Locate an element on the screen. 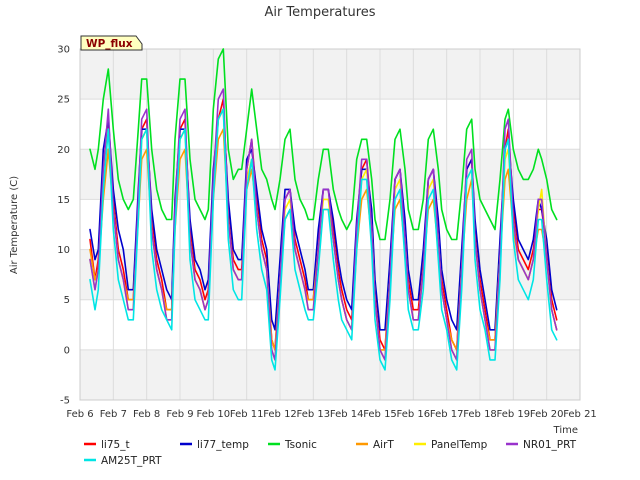 This screenshot has width=640, height=480. y-axis-ticks: -5 0 5 10 15 20 25 30 is located at coordinates (63, 226).